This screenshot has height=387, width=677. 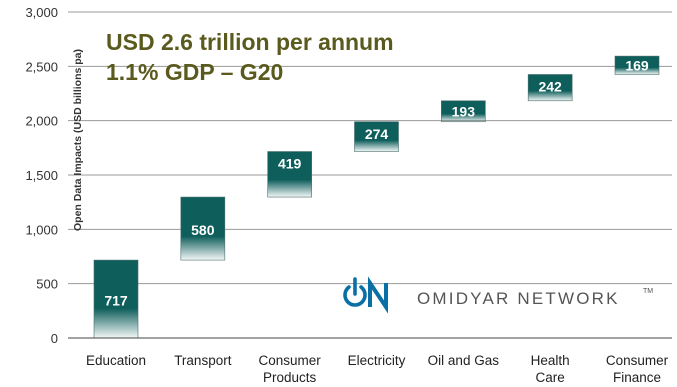 I want to click on y-tick-label: 1,500, so click(x=41, y=175).